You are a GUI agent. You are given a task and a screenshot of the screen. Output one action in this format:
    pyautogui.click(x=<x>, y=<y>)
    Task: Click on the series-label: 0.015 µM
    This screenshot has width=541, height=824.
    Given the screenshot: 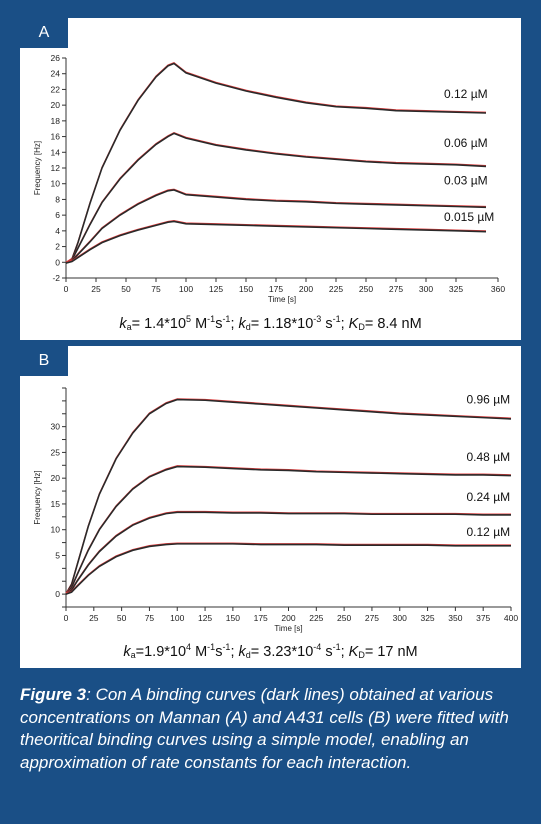 What is the action you would take?
    pyautogui.click(x=469, y=217)
    